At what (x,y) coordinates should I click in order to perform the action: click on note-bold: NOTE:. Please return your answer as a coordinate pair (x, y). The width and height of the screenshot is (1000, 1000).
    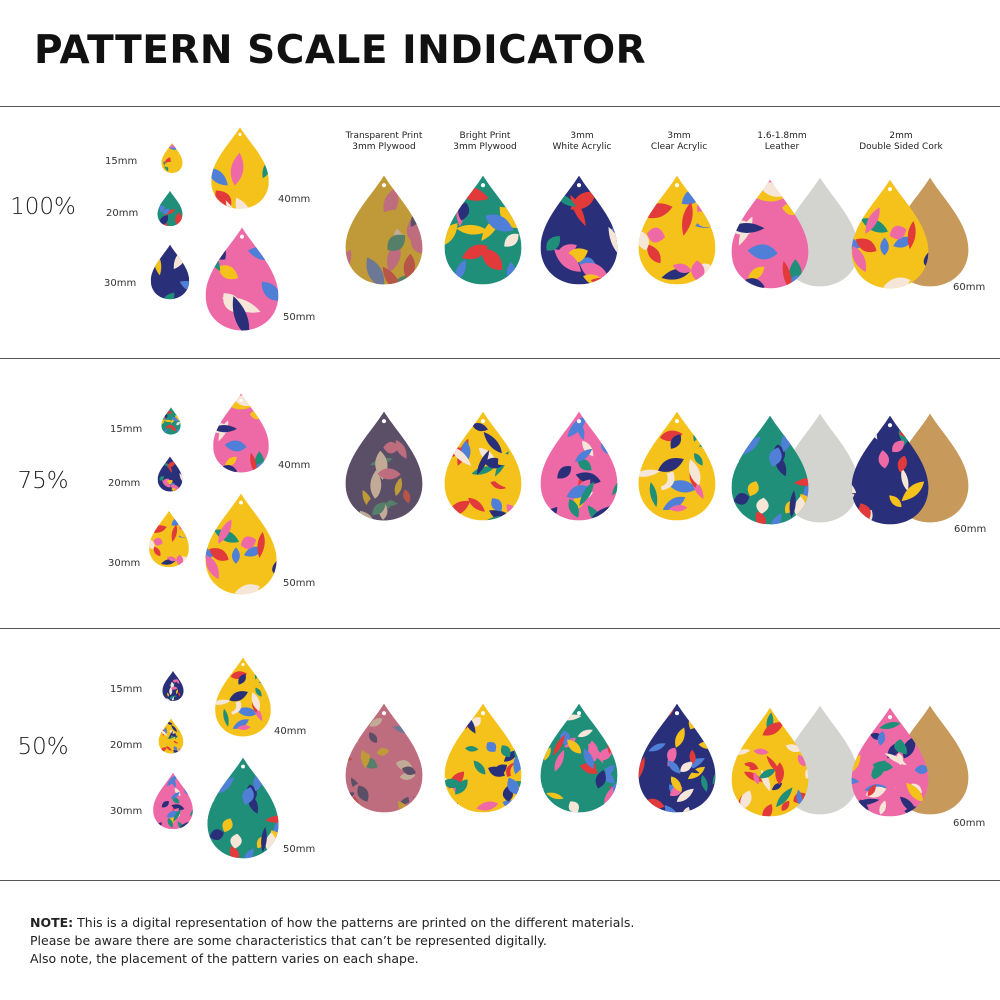
    Looking at the image, I should click on (52, 922).